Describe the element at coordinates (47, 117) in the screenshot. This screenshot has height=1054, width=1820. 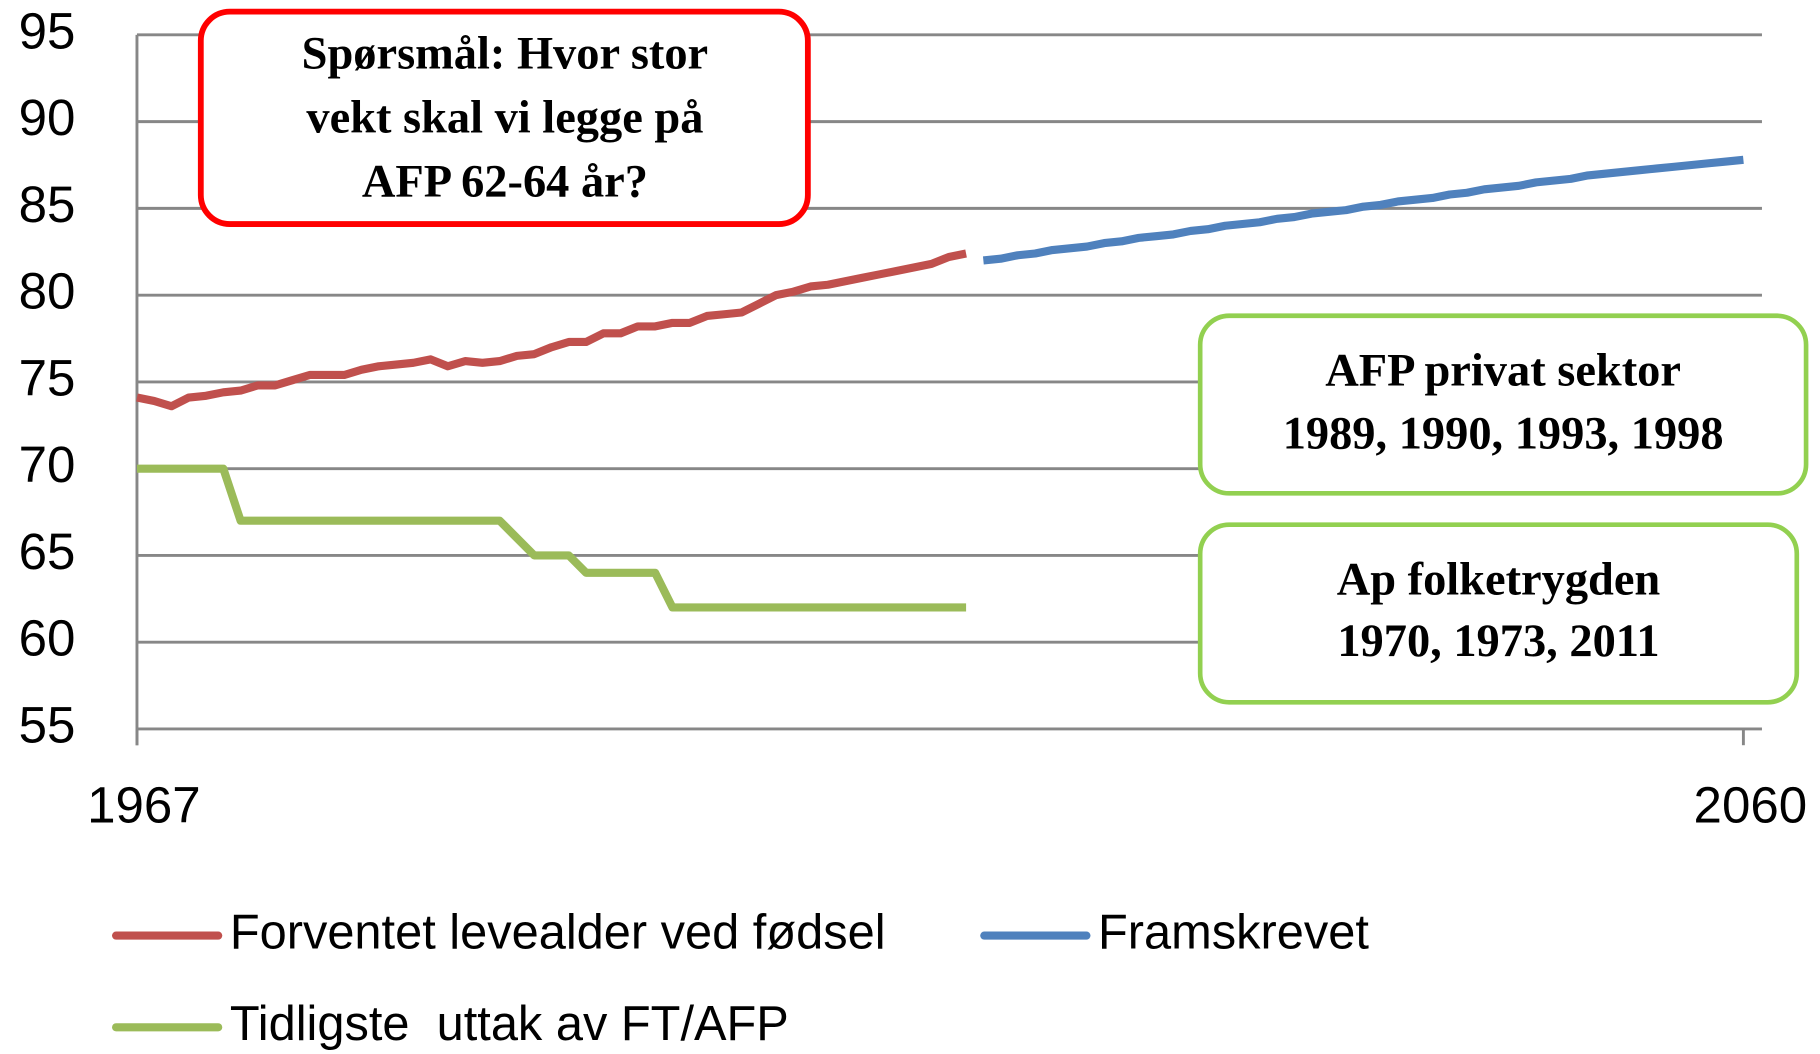
I see `y-tick-label: 90` at that location.